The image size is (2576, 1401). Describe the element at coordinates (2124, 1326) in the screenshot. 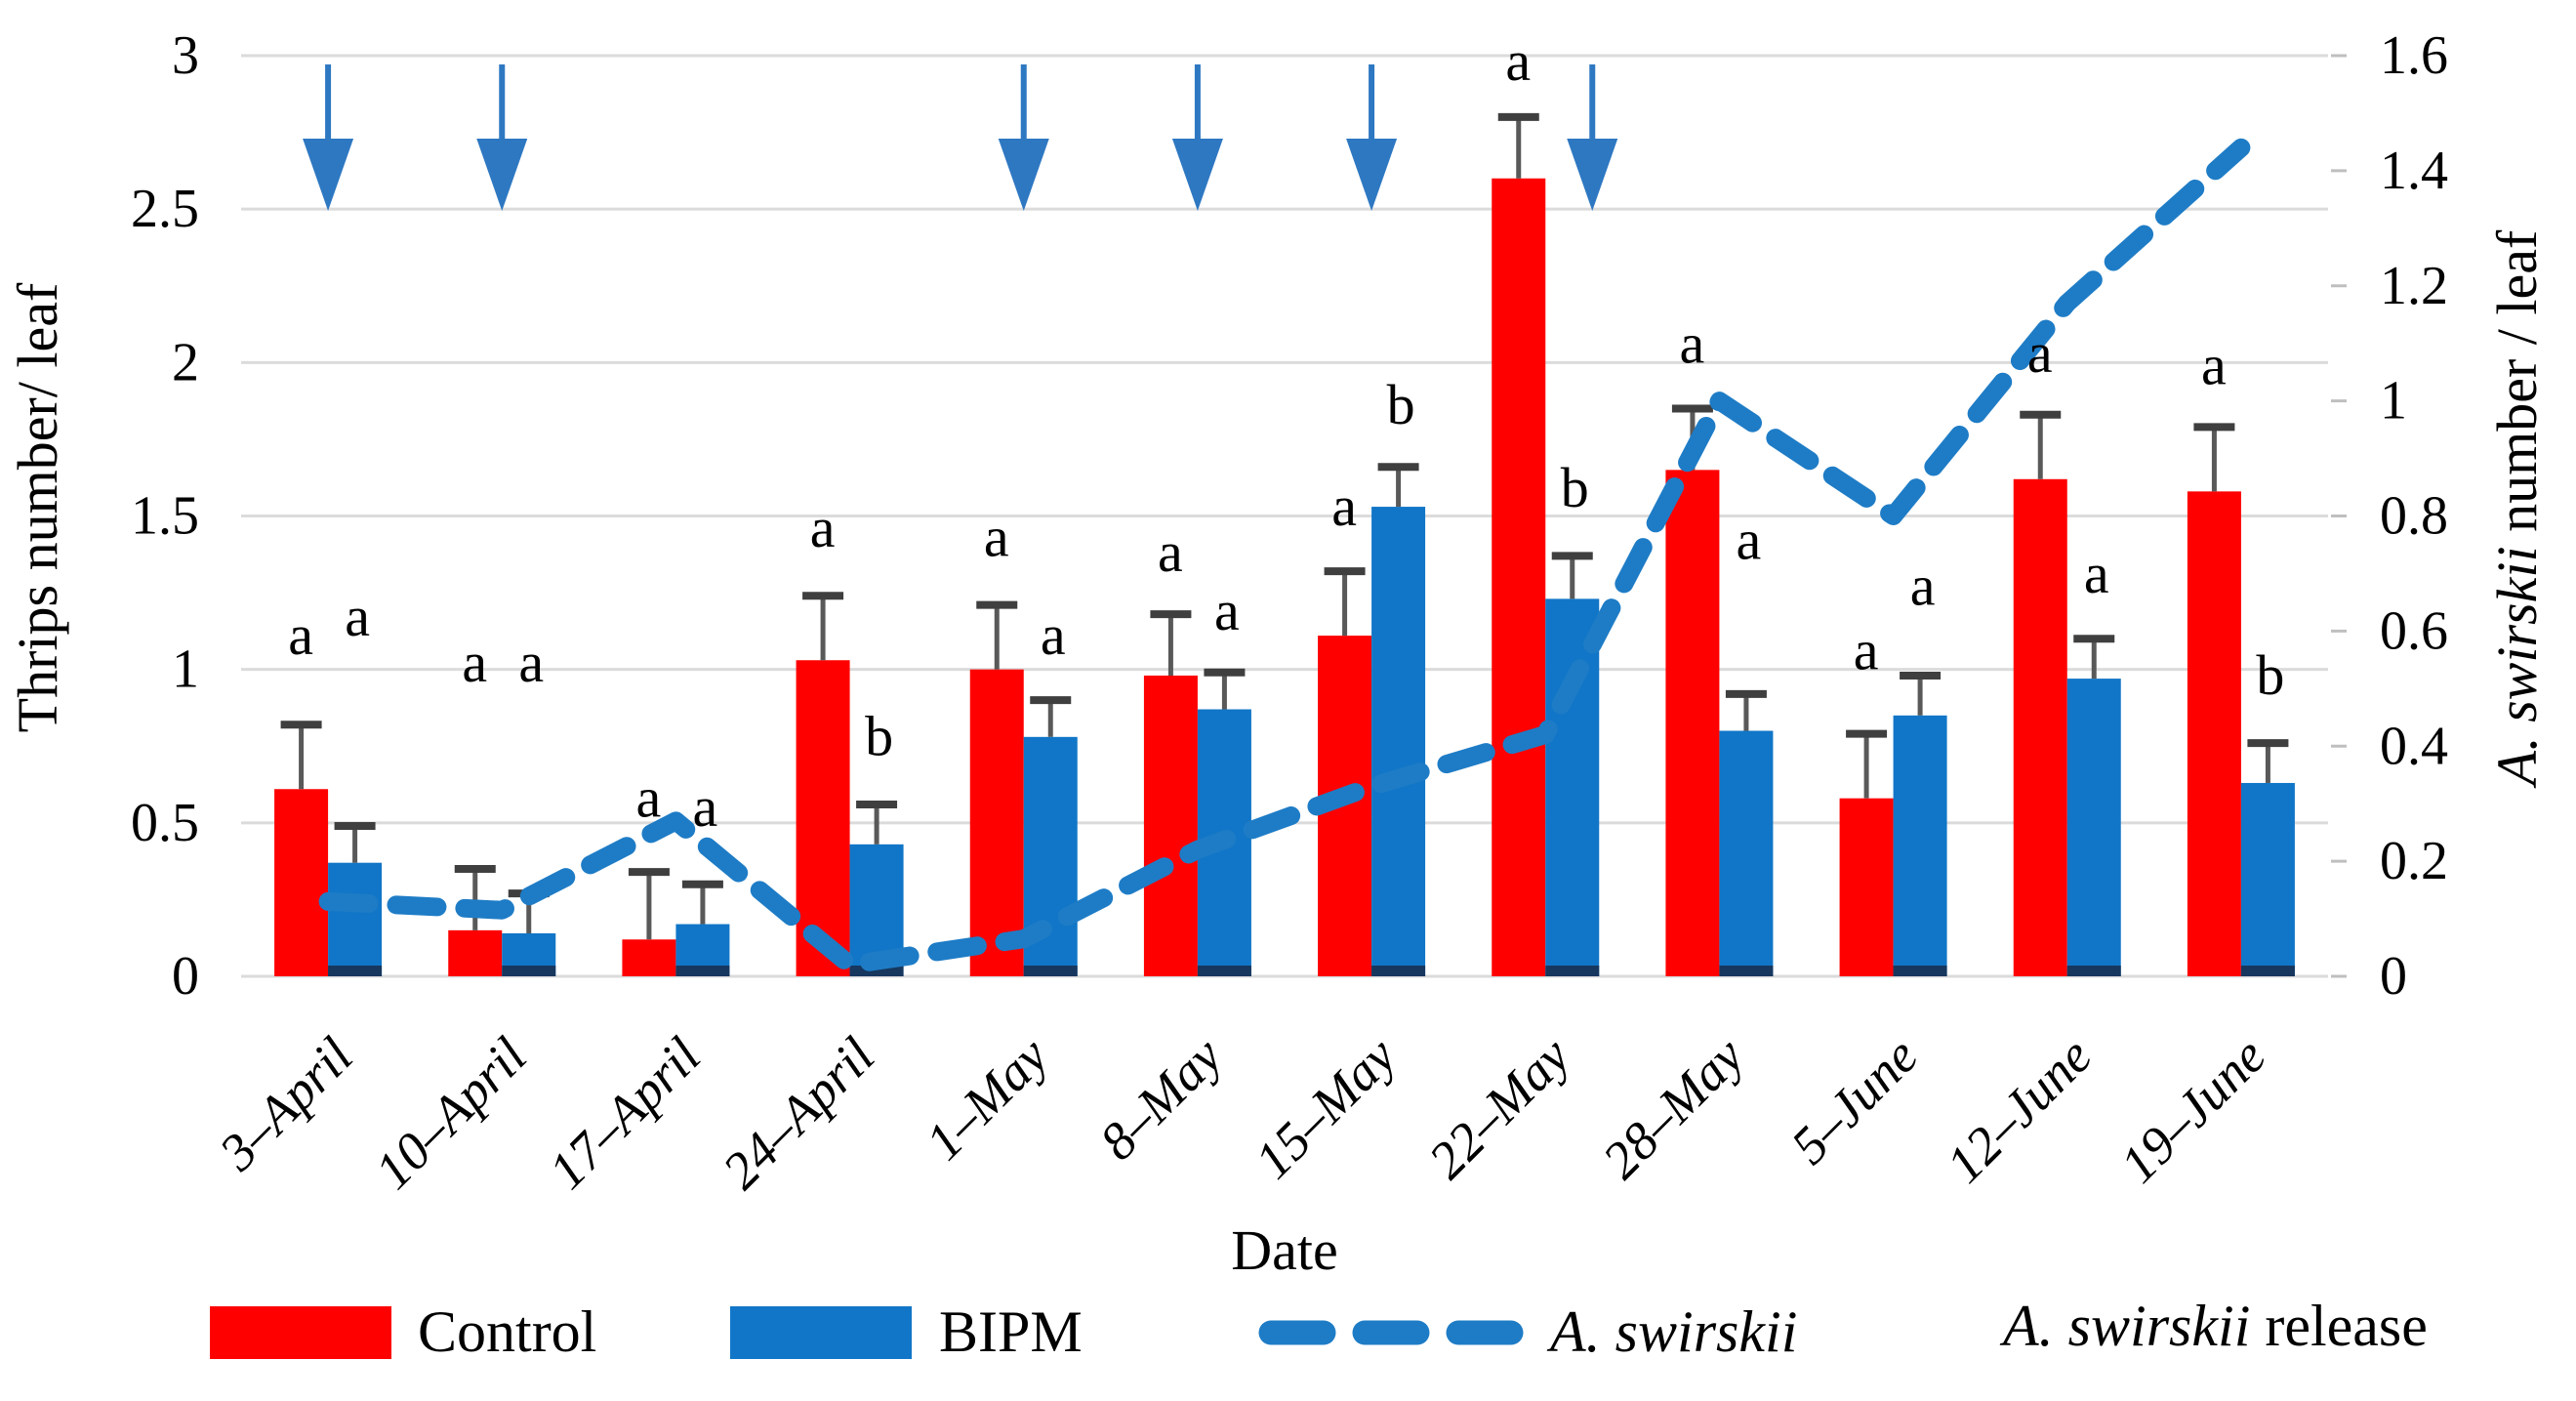

I see `release-legend-species: A. swirskii` at that location.